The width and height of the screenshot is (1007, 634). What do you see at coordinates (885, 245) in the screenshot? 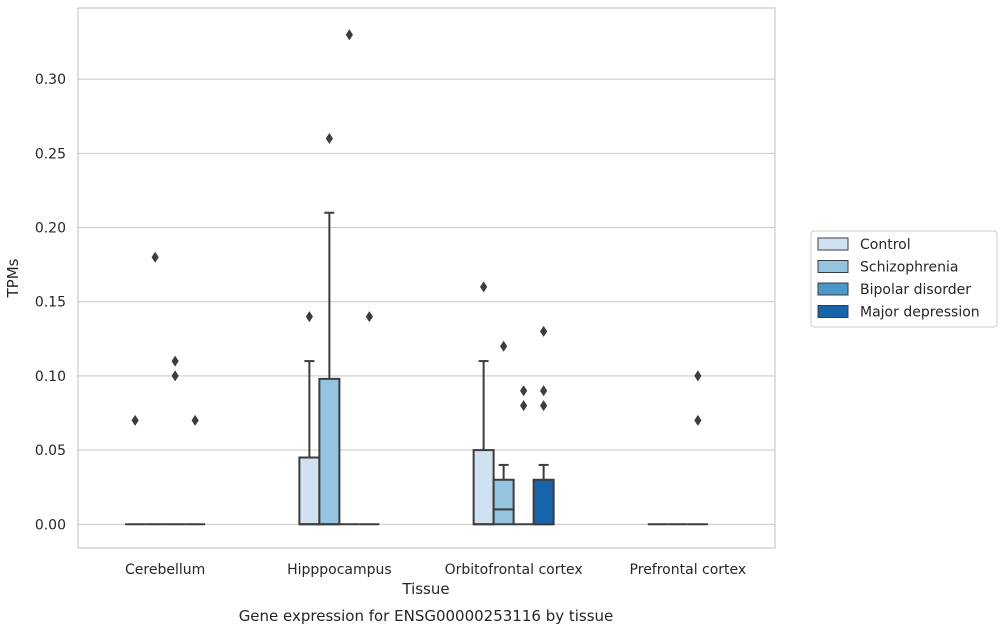
I see `legend-label: Control` at bounding box center [885, 245].